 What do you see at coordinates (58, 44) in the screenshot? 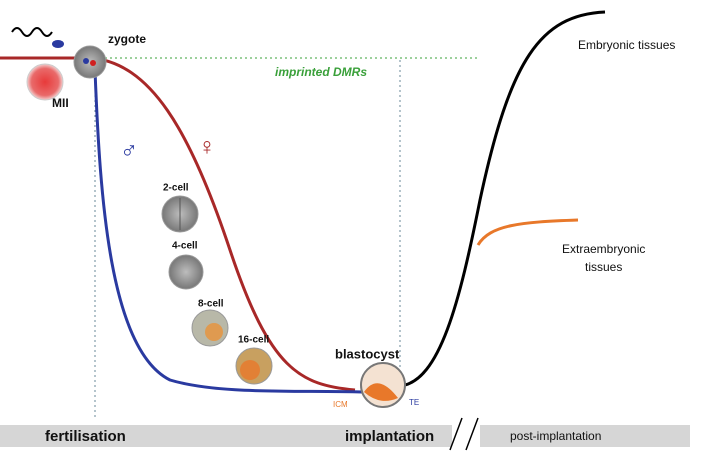
I see `sperm-head` at bounding box center [58, 44].